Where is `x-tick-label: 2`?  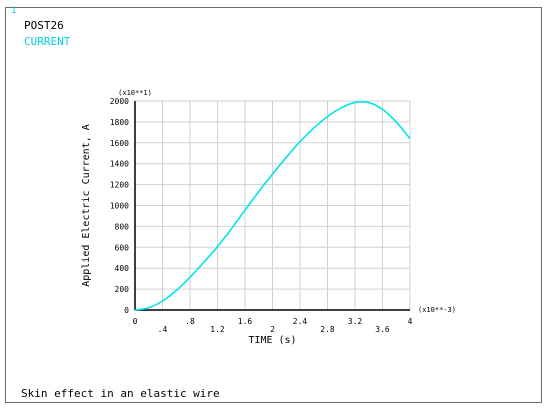 x-tick-label: 2 is located at coordinates (272, 329).